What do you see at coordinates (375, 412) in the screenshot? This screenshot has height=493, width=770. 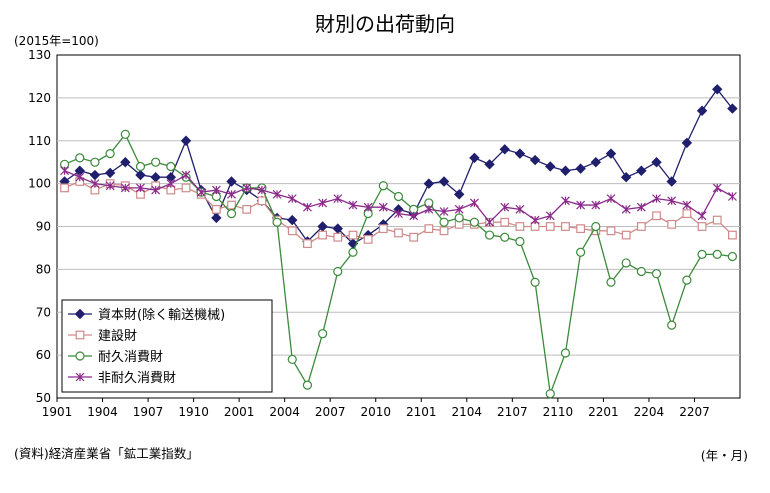 I see `x-tick-label: 2010` at bounding box center [375, 412].